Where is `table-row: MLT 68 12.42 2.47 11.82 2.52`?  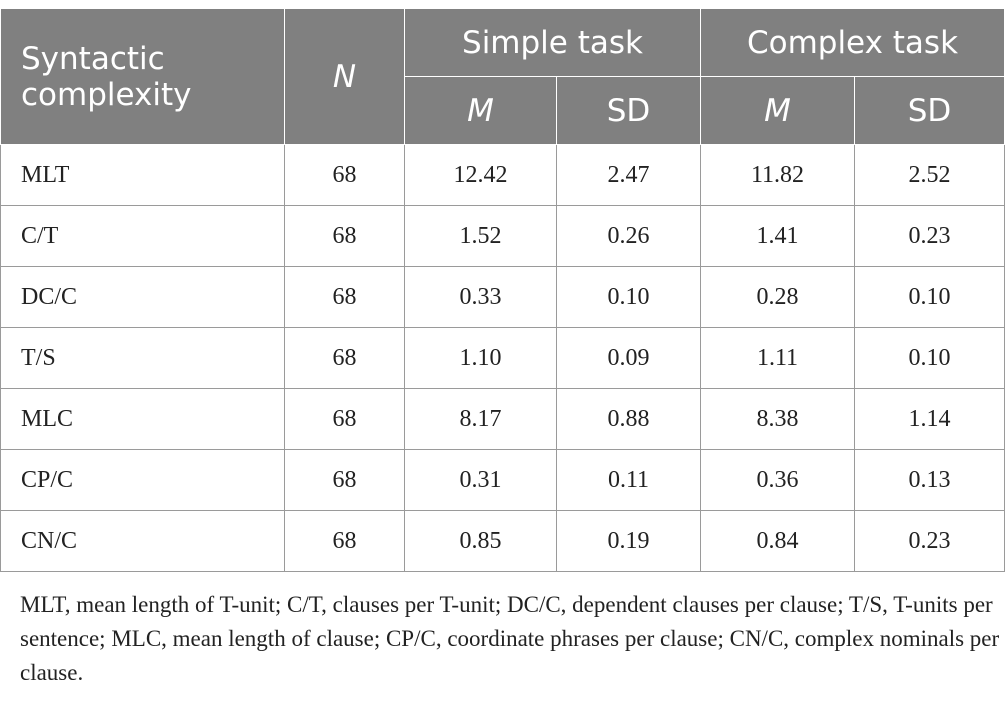
table-row: MLT 68 12.42 2.47 11.82 2.52 is located at coordinates (502, 175).